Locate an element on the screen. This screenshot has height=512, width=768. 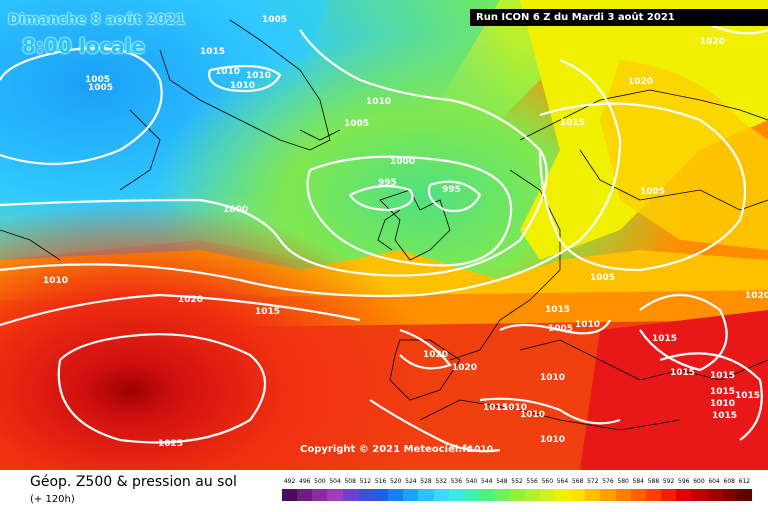
scale-tick-label: 544 is located at coordinates (486, 481).